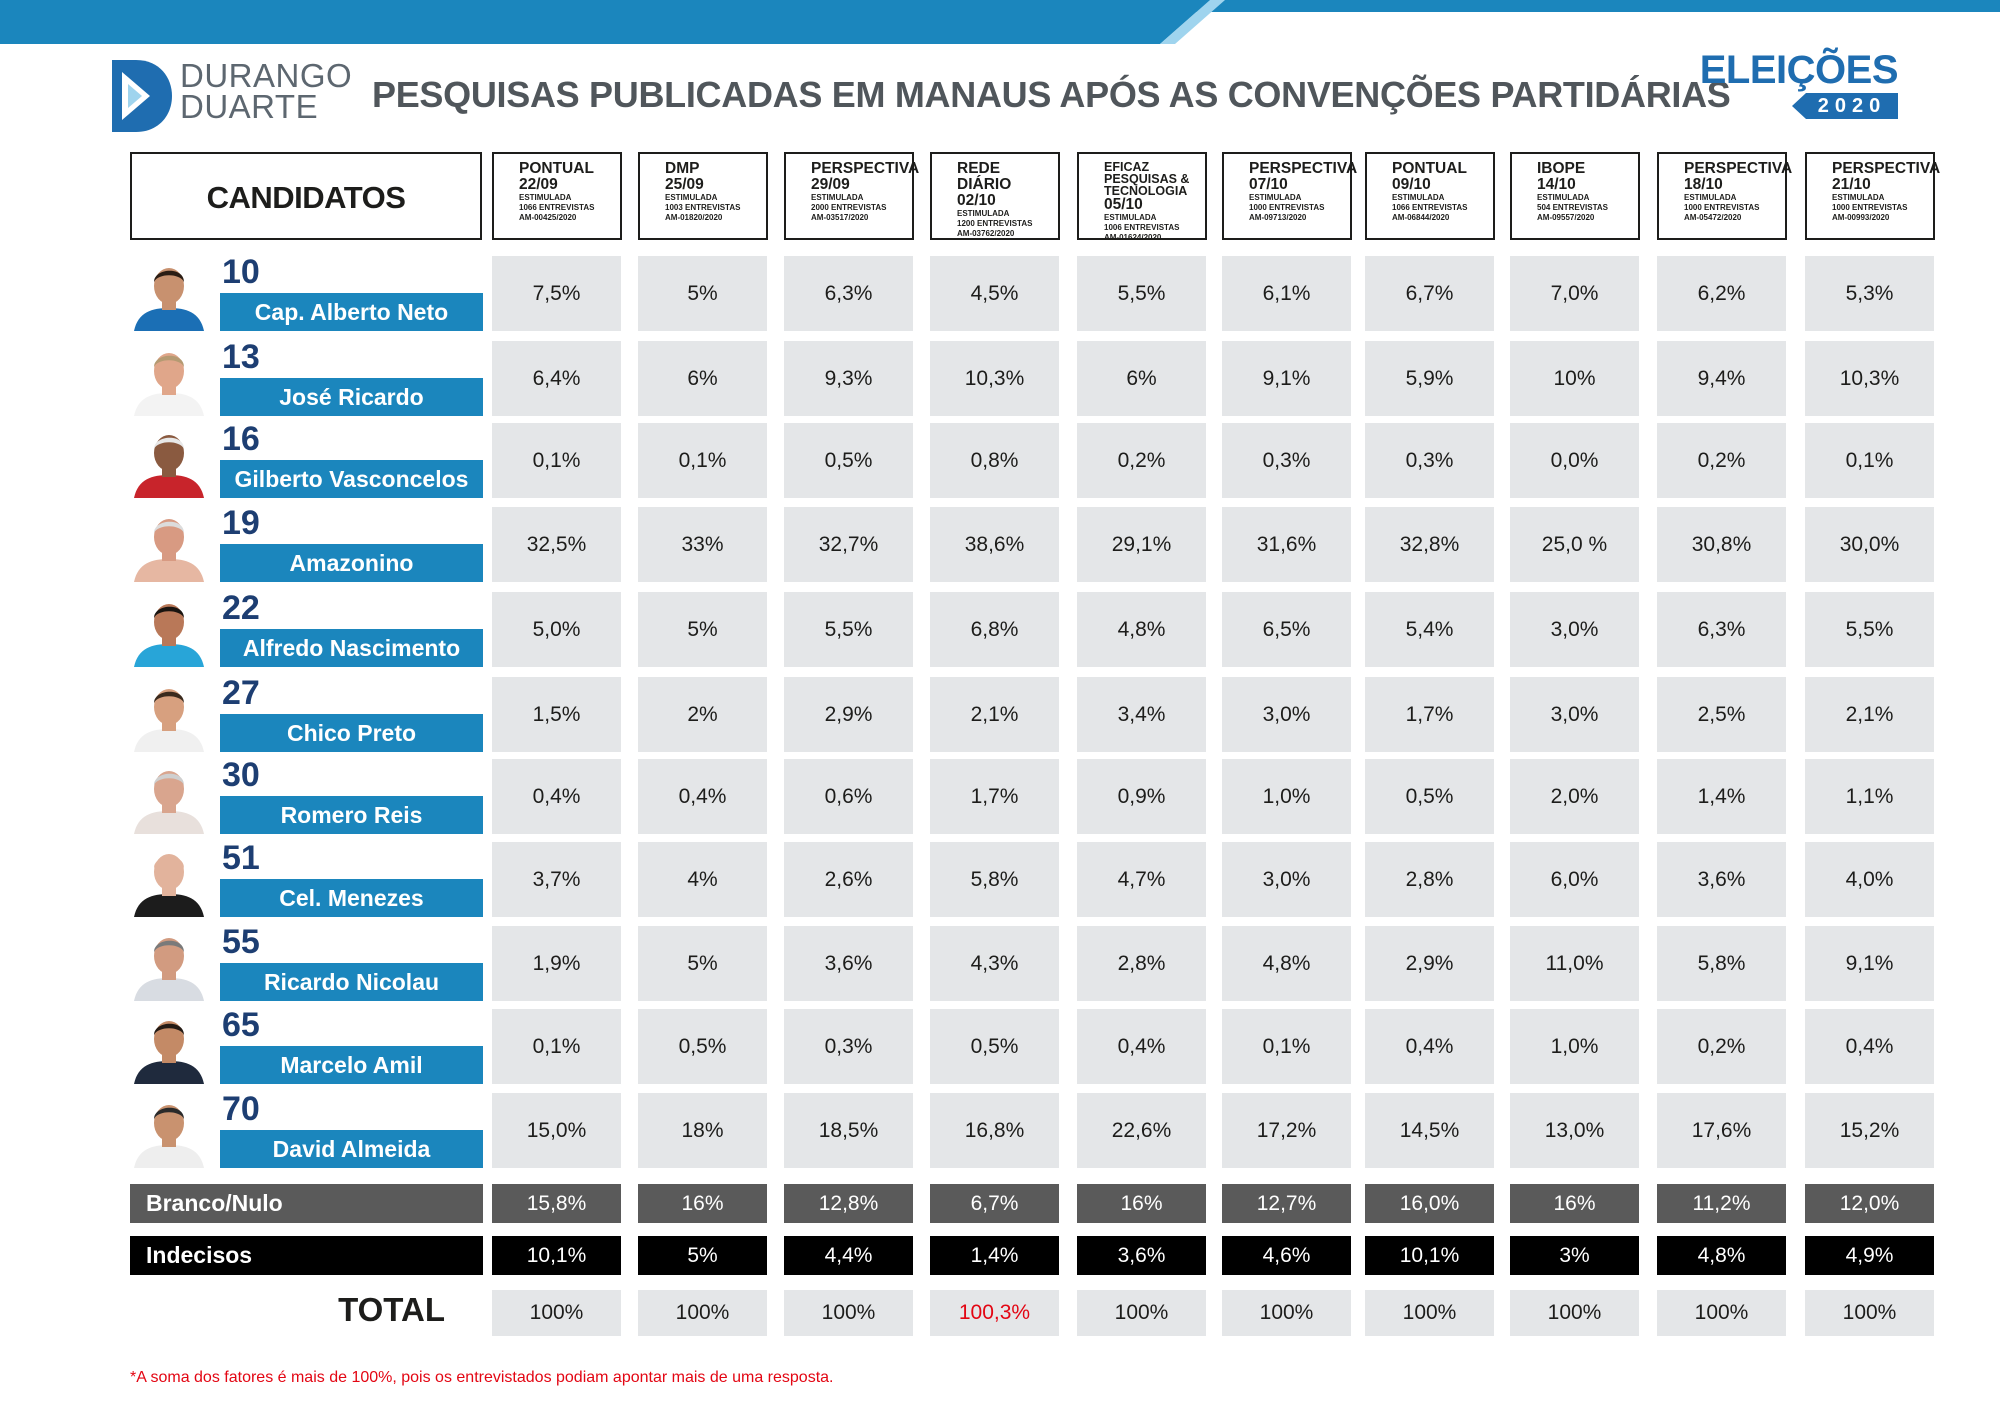  I want to click on poll-value: 6,2%, so click(1721, 293).